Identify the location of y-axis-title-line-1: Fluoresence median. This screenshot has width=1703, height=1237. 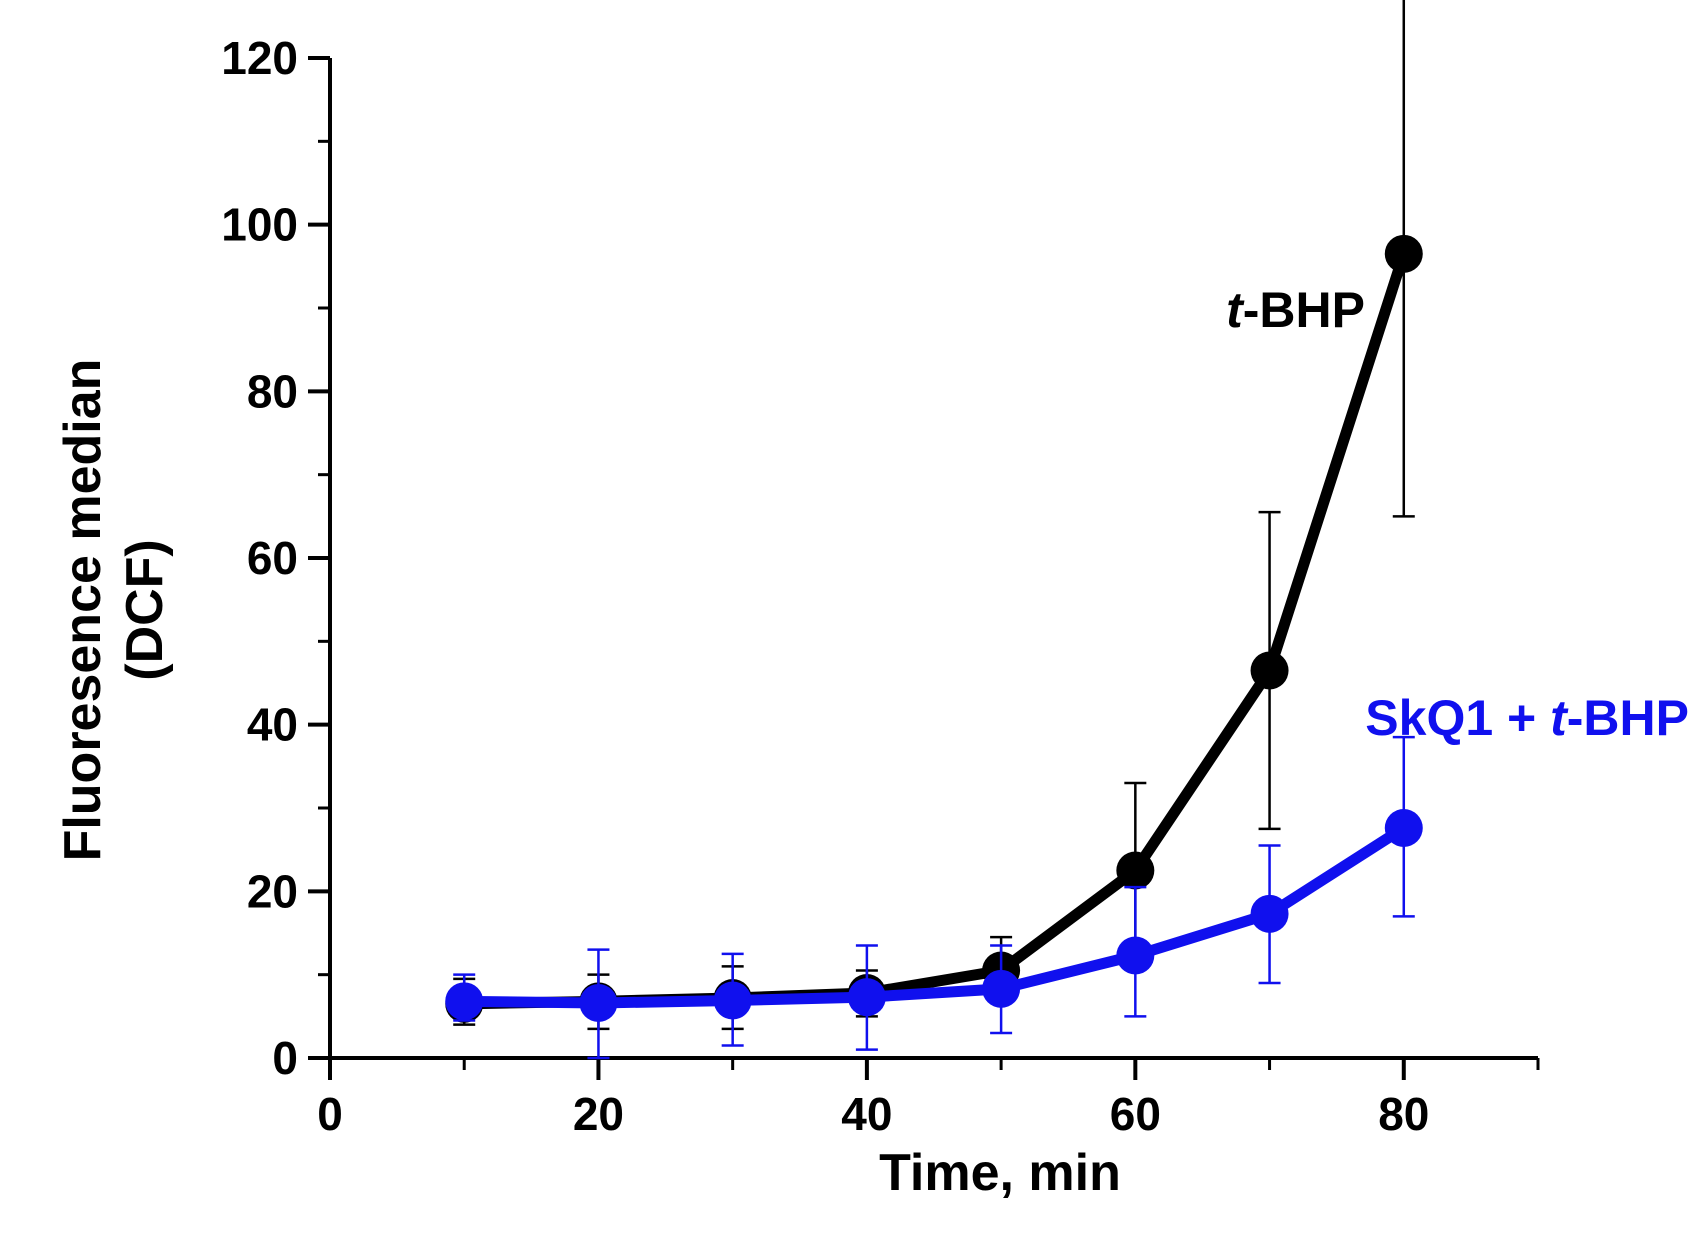
(83, 610).